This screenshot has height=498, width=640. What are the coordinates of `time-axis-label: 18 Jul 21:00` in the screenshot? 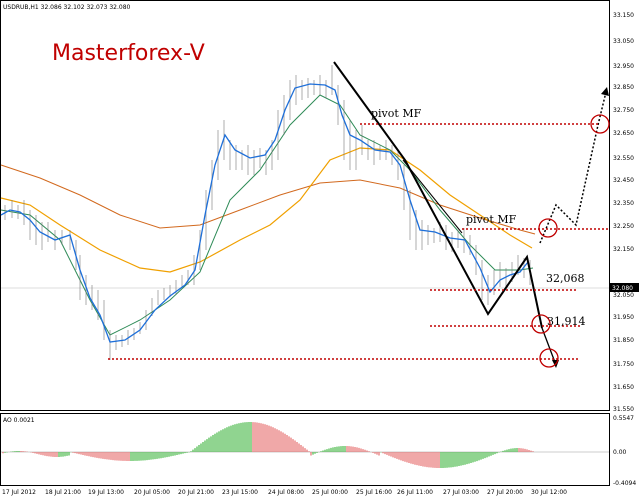 It's located at (63, 492).